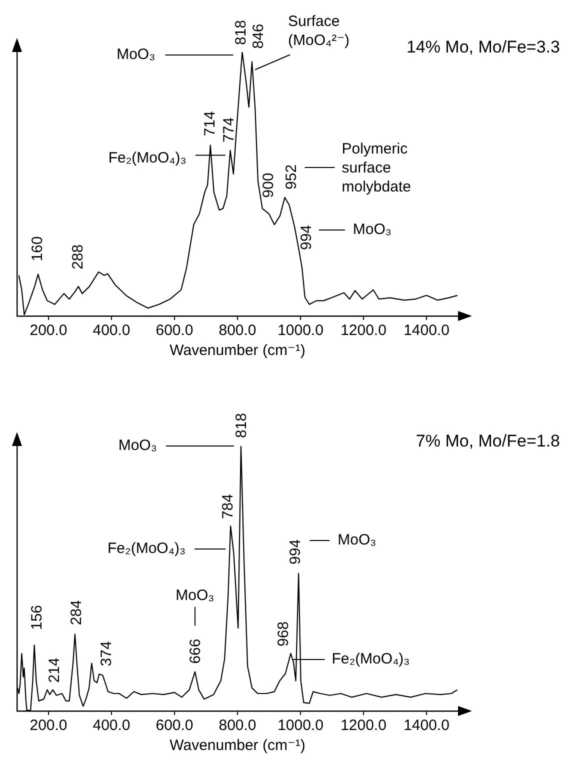 The height and width of the screenshot is (759, 572). I want to click on annotation: 156, so click(37, 617).